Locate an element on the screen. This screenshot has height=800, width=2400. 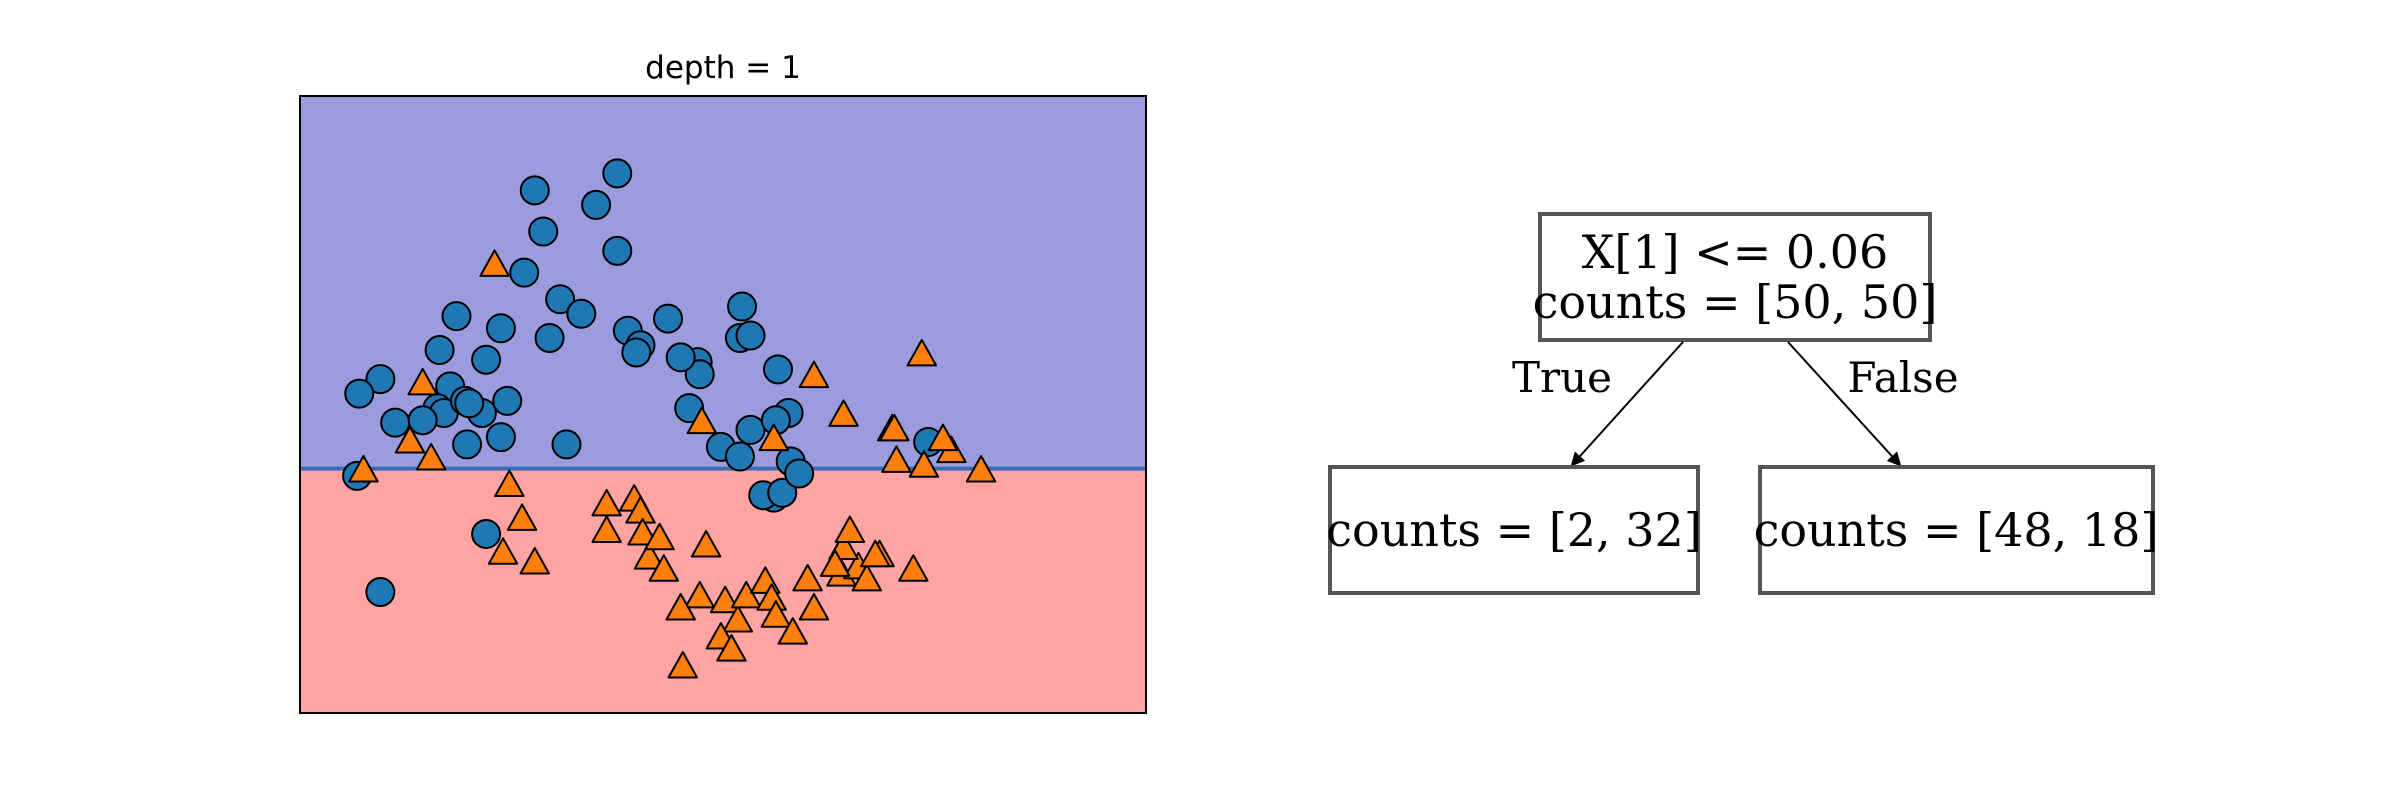
root-counts-label: counts = [50, 50] is located at coordinates (1735, 302).